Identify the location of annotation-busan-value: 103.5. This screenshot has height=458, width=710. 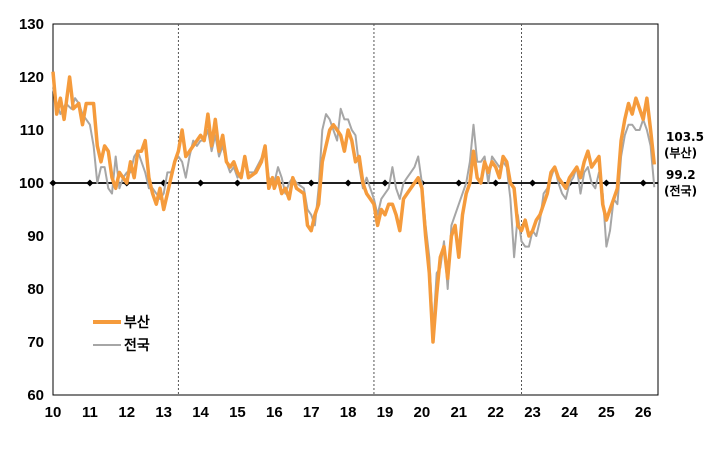
(685, 137).